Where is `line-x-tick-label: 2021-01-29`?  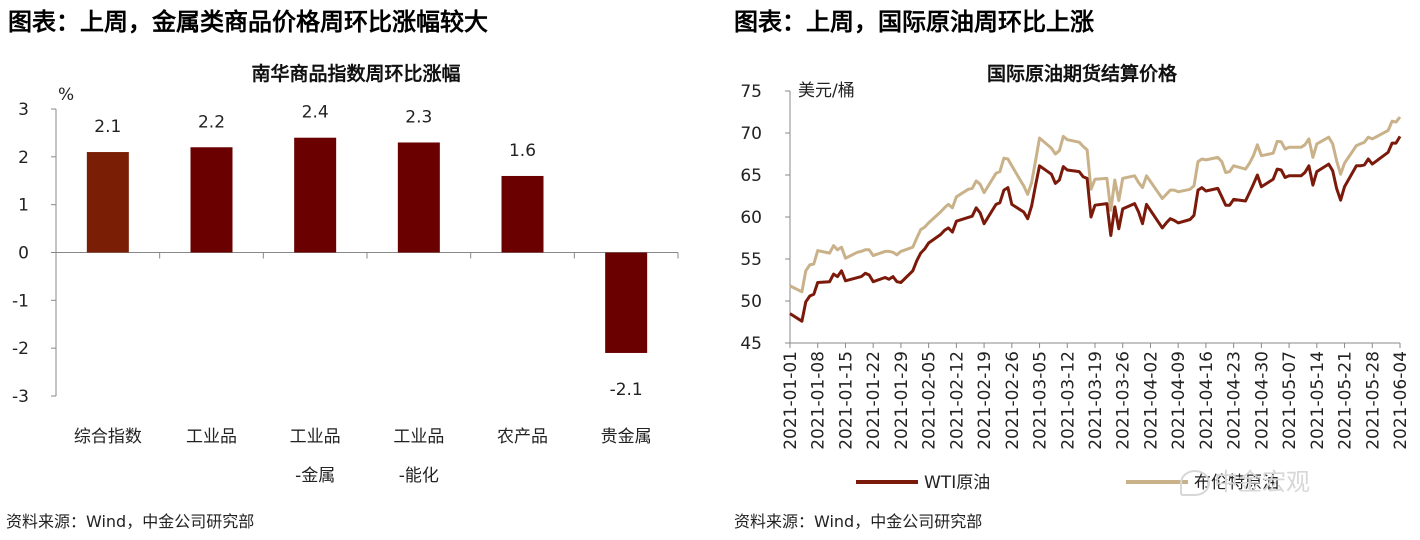
line-x-tick-label: 2021-01-29 is located at coordinates (902, 400).